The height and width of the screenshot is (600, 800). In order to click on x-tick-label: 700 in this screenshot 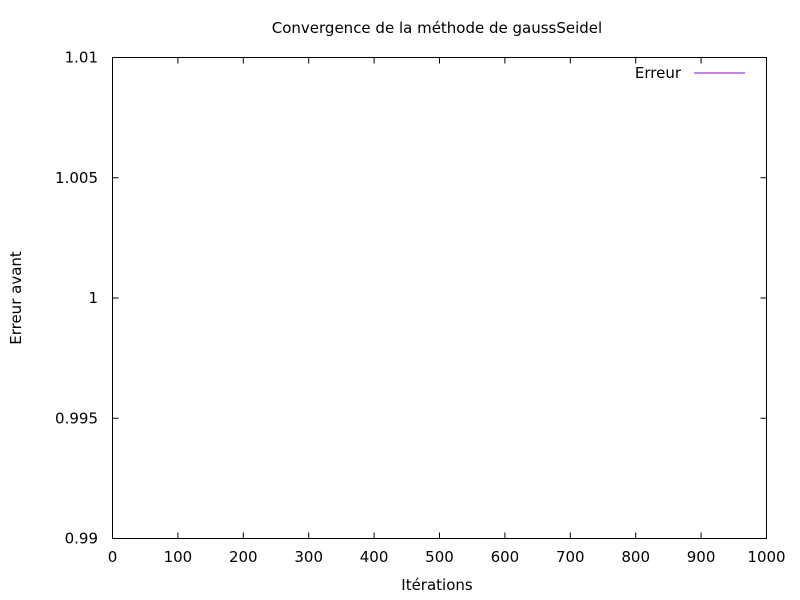, I will do `click(570, 557)`.